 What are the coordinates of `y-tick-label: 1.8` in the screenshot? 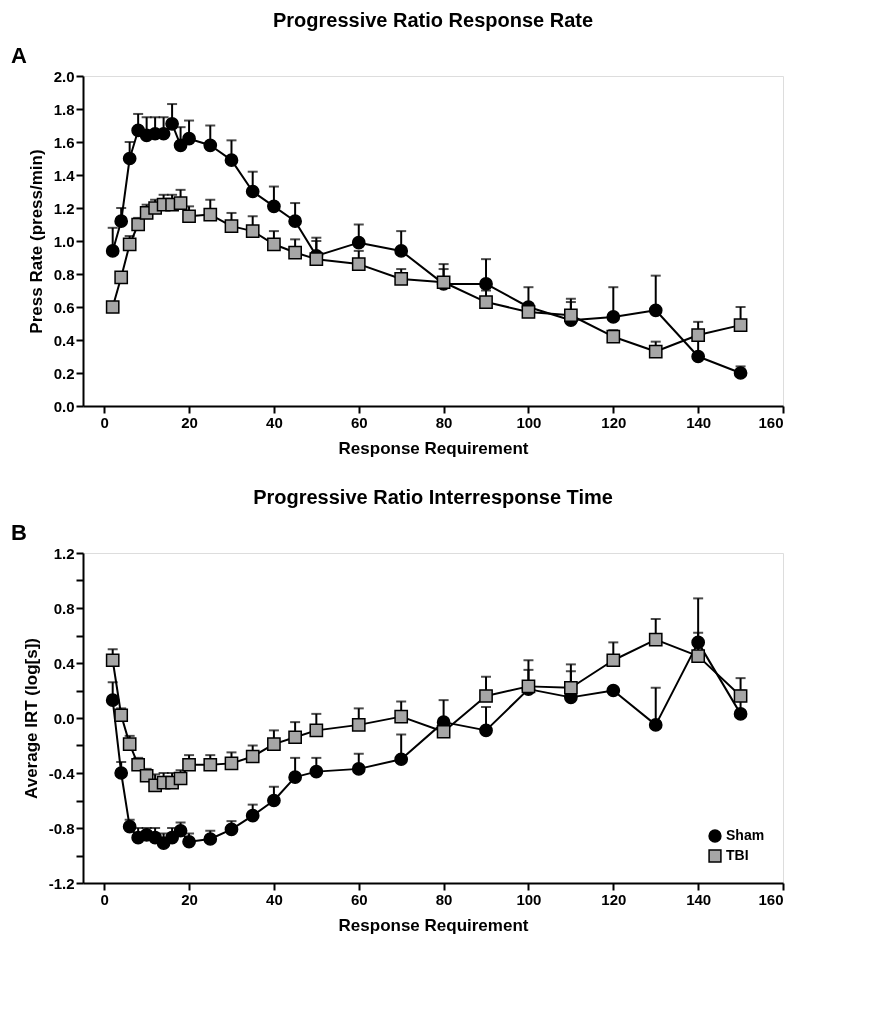 It's located at (64, 109).